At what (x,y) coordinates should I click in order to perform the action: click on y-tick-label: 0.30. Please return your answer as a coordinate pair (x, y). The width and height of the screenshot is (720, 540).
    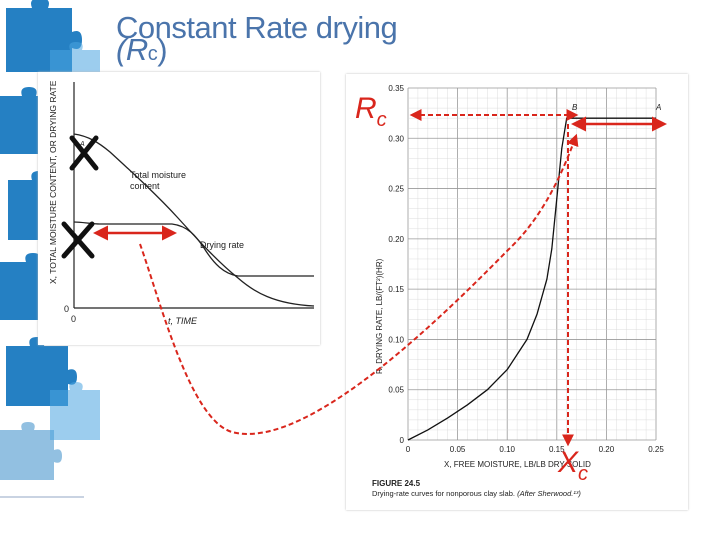
    Looking at the image, I should click on (396, 138).